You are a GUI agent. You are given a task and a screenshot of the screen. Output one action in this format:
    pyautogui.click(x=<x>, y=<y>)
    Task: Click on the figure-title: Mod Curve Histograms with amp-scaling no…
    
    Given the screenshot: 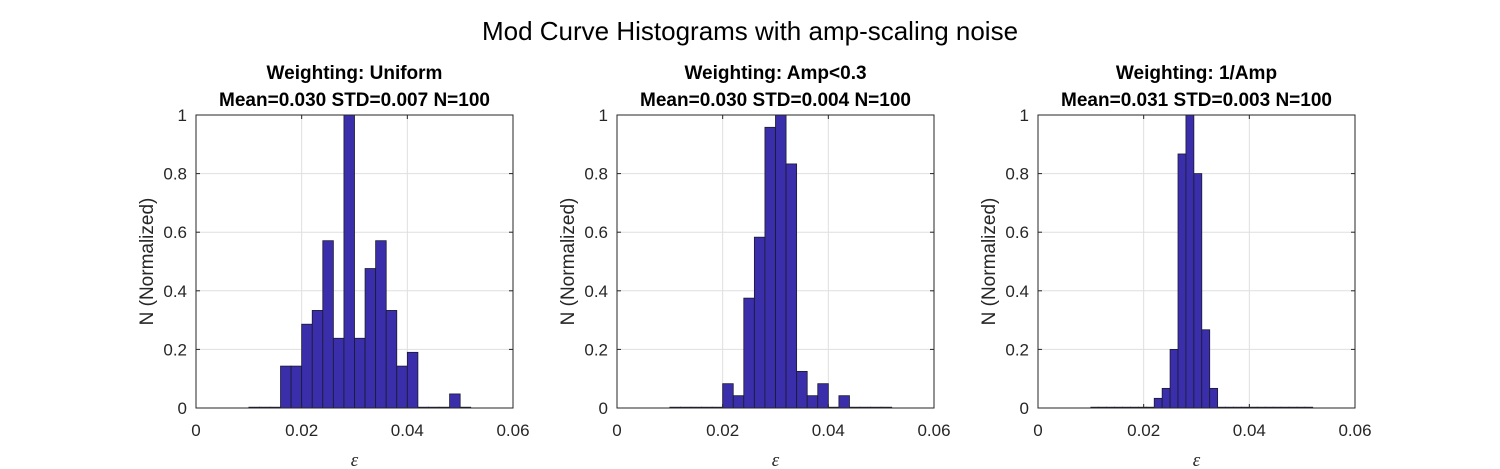 What is the action you would take?
    pyautogui.click(x=750, y=31)
    